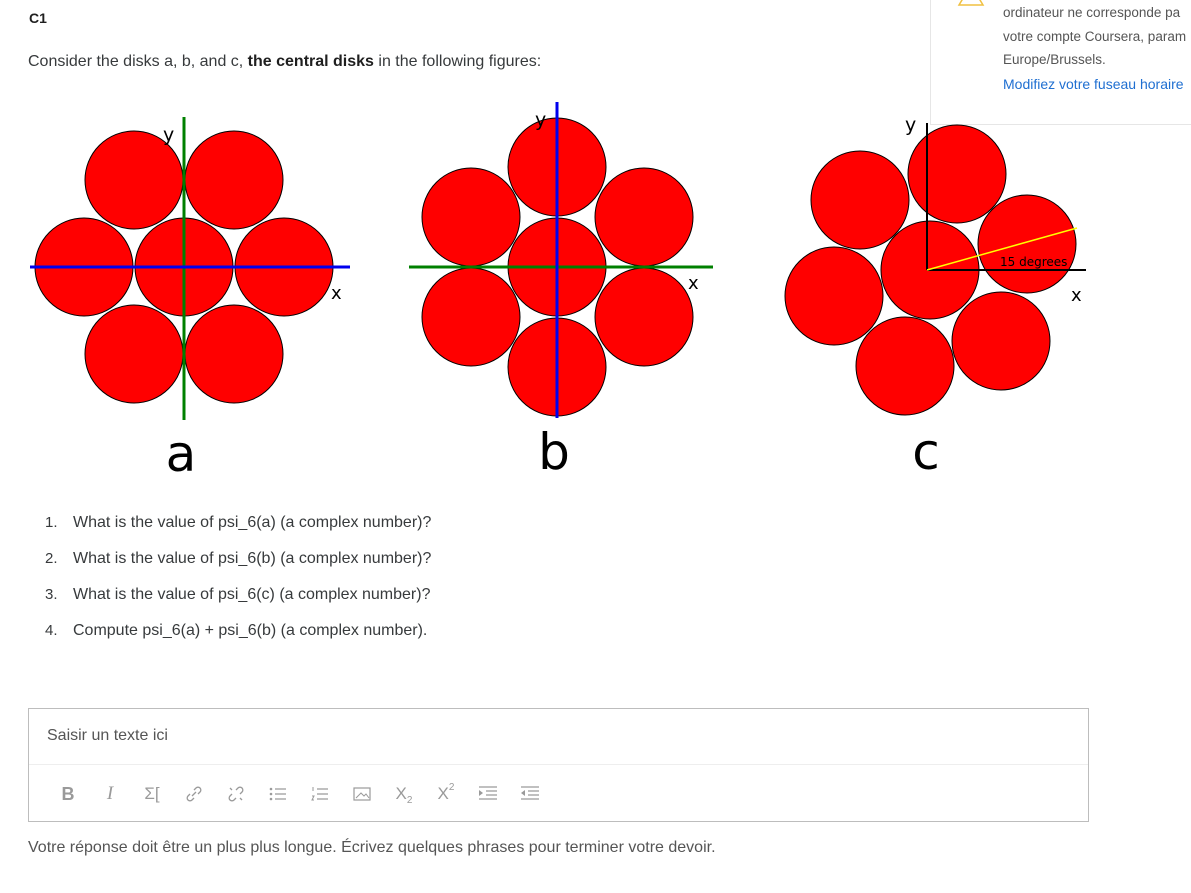 The image size is (1191, 893). Describe the element at coordinates (190, 300) in the screenshot. I see `figure-a: y x a` at that location.